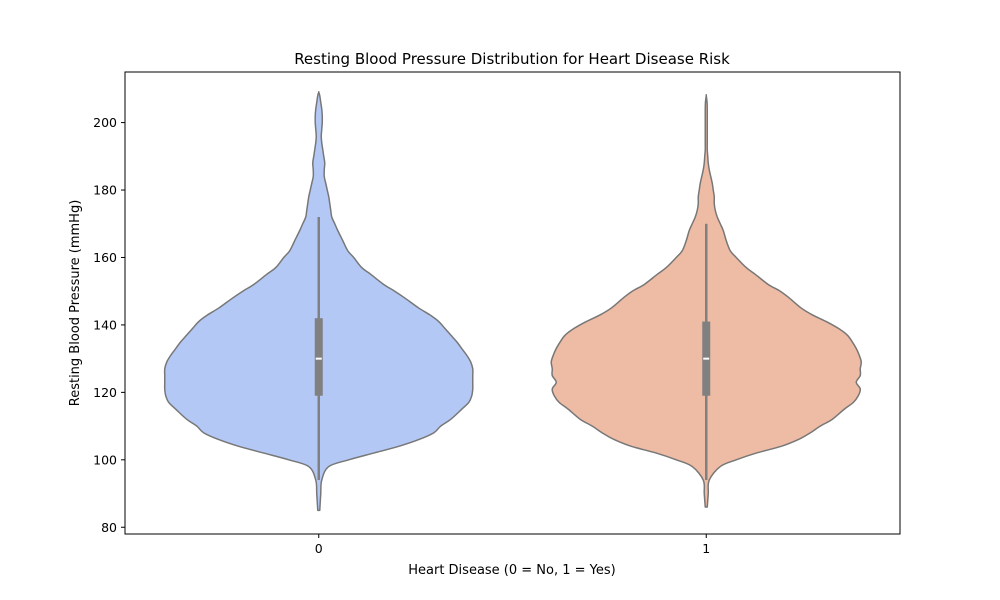 The width and height of the screenshot is (1000, 600). What do you see at coordinates (105, 257) in the screenshot?
I see `y-tick-label: 160` at bounding box center [105, 257].